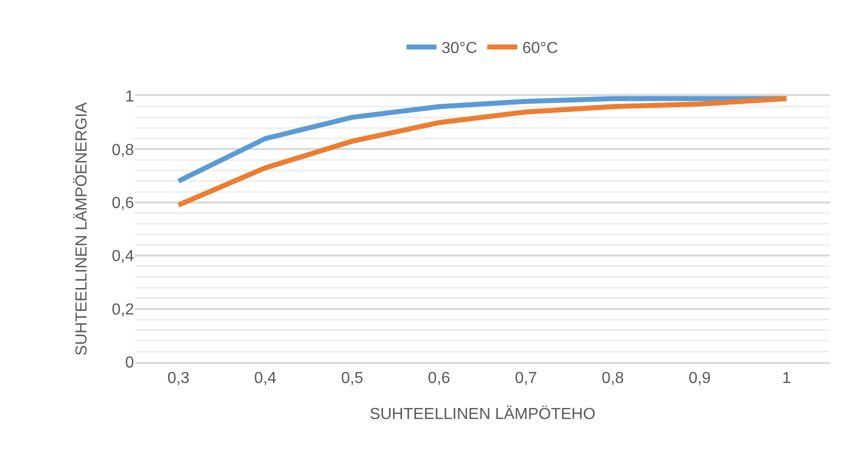  What do you see at coordinates (483, 414) in the screenshot?
I see `x-axis-title: SUHTEELLINEN LÄMPÖTEHO` at bounding box center [483, 414].